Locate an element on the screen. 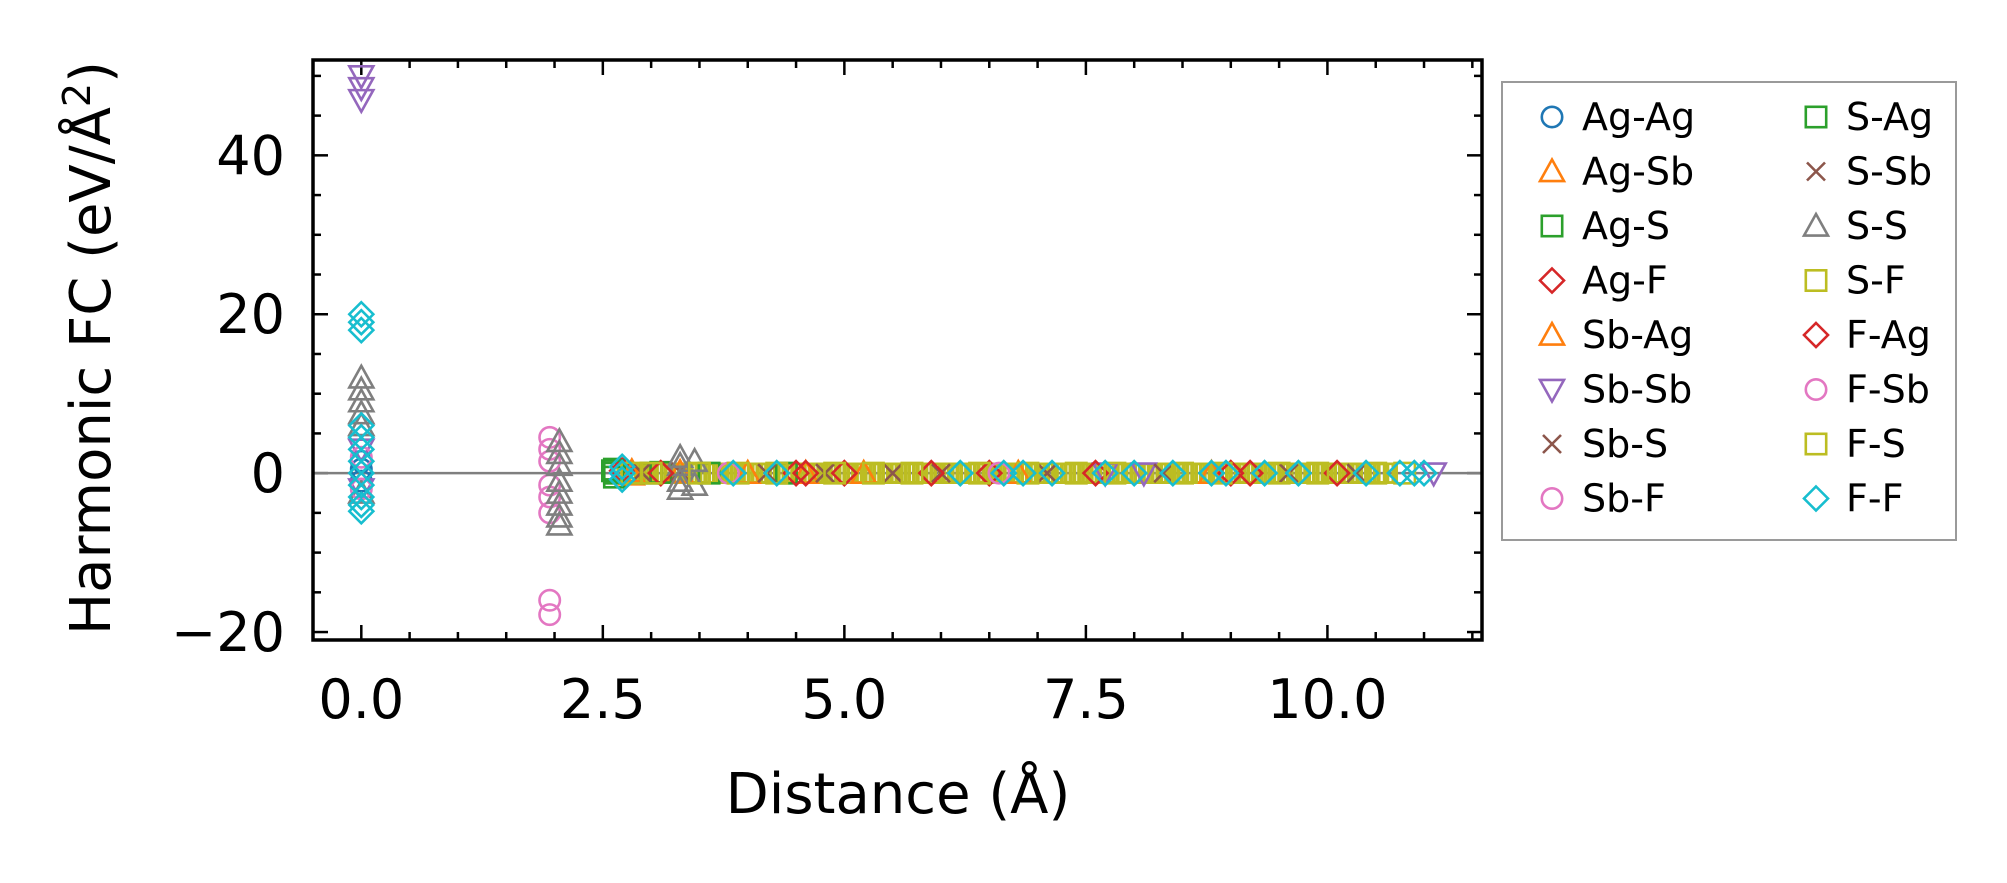 The width and height of the screenshot is (2007, 883). legend-label: Sb-Ag is located at coordinates (1637, 335).